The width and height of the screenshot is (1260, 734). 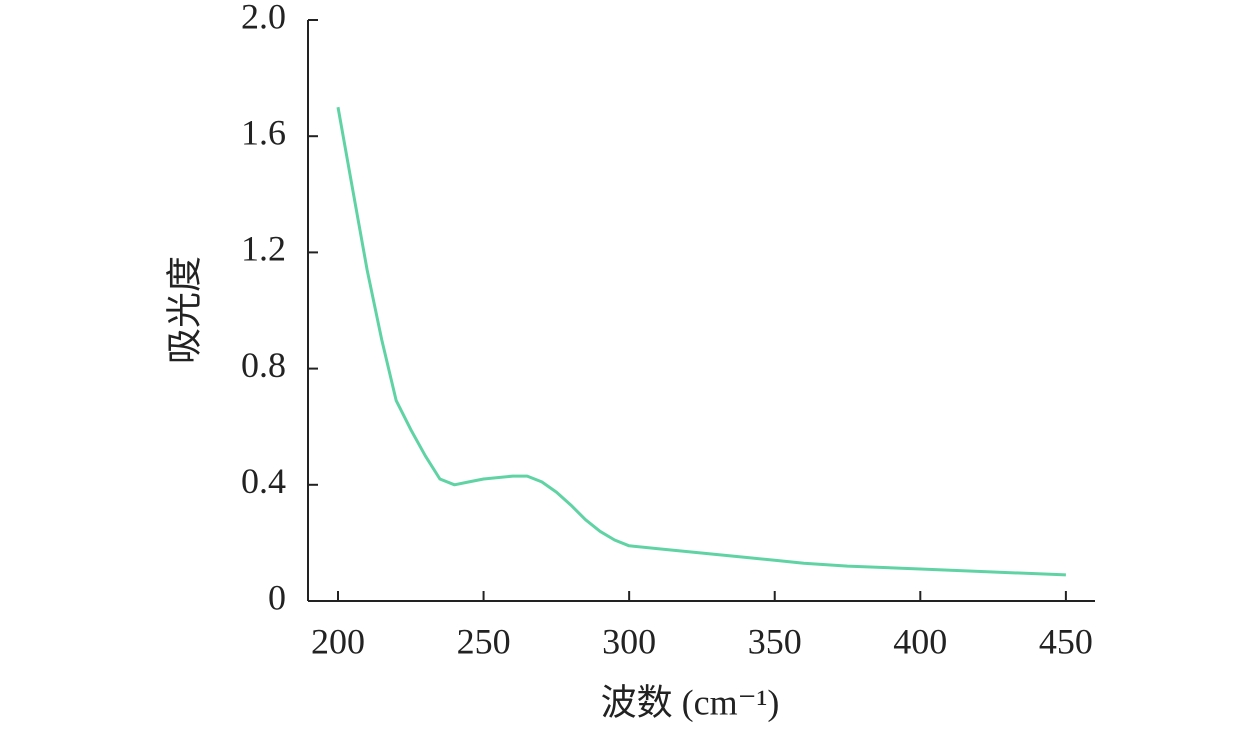 I want to click on x-axis-label: 波数 (cm⁻¹), so click(x=690, y=702).